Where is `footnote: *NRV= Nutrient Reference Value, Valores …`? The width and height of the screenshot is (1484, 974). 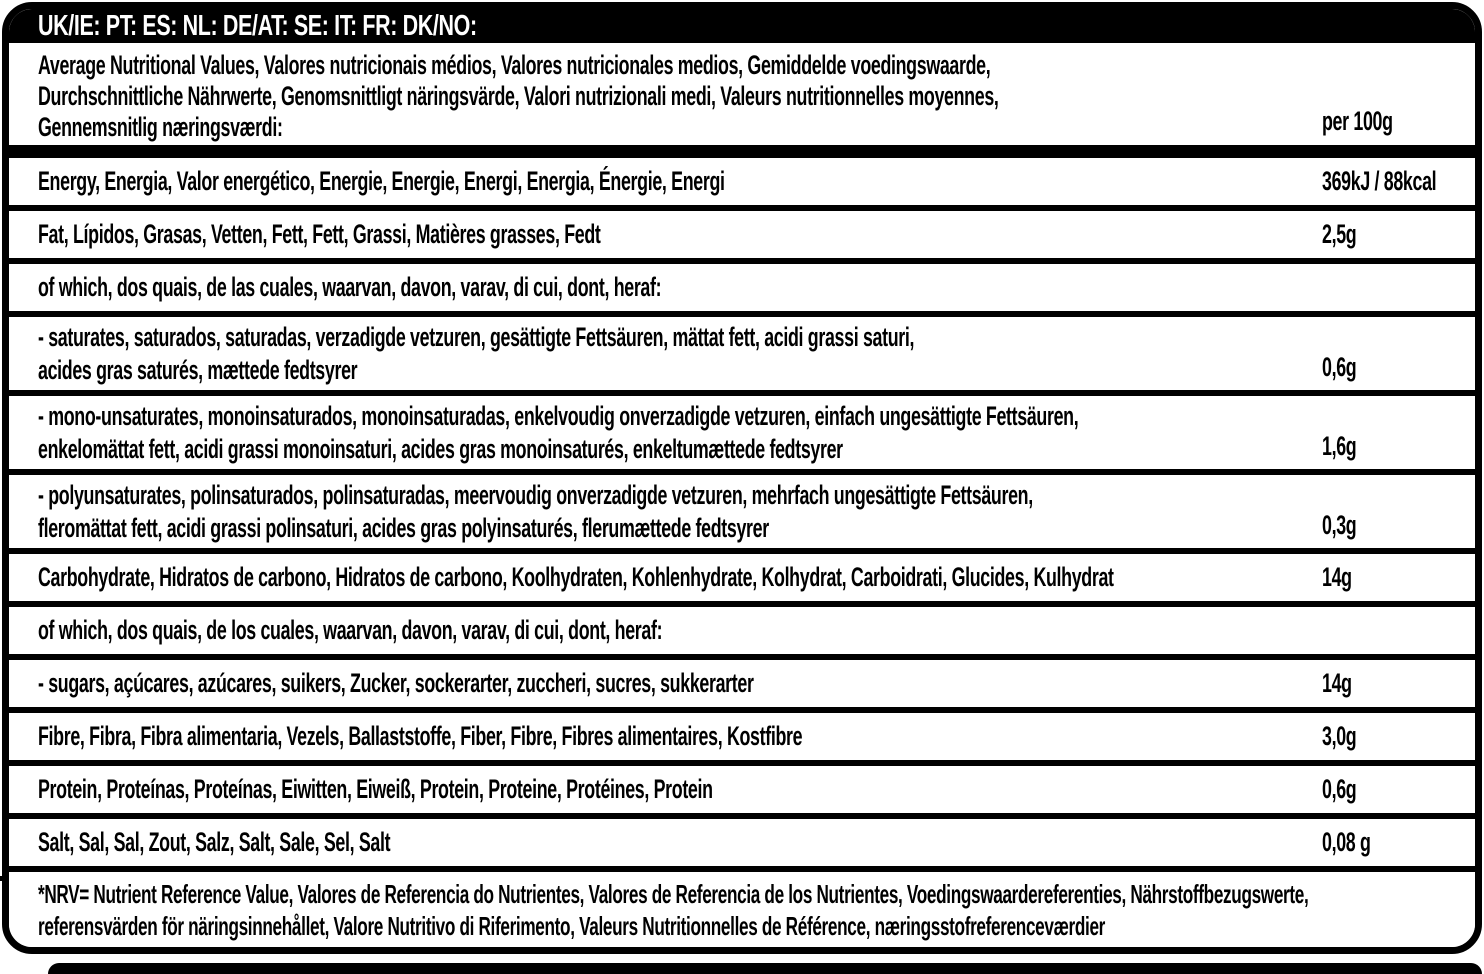 footnote: *NRV= Nutrient Reference Value, Valores … is located at coordinates (742, 909).